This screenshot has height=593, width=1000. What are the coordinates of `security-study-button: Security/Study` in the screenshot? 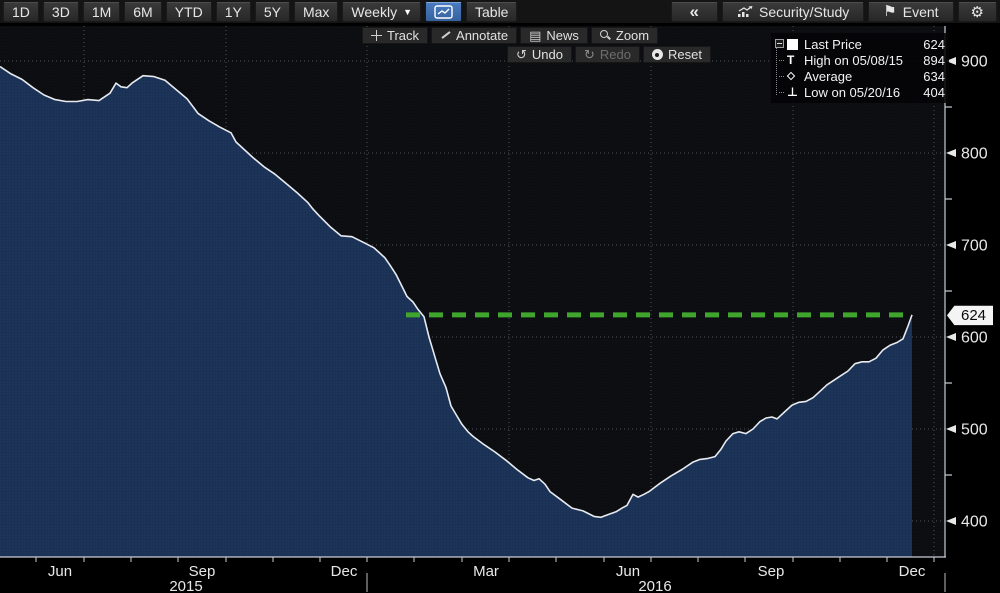 It's located at (793, 11).